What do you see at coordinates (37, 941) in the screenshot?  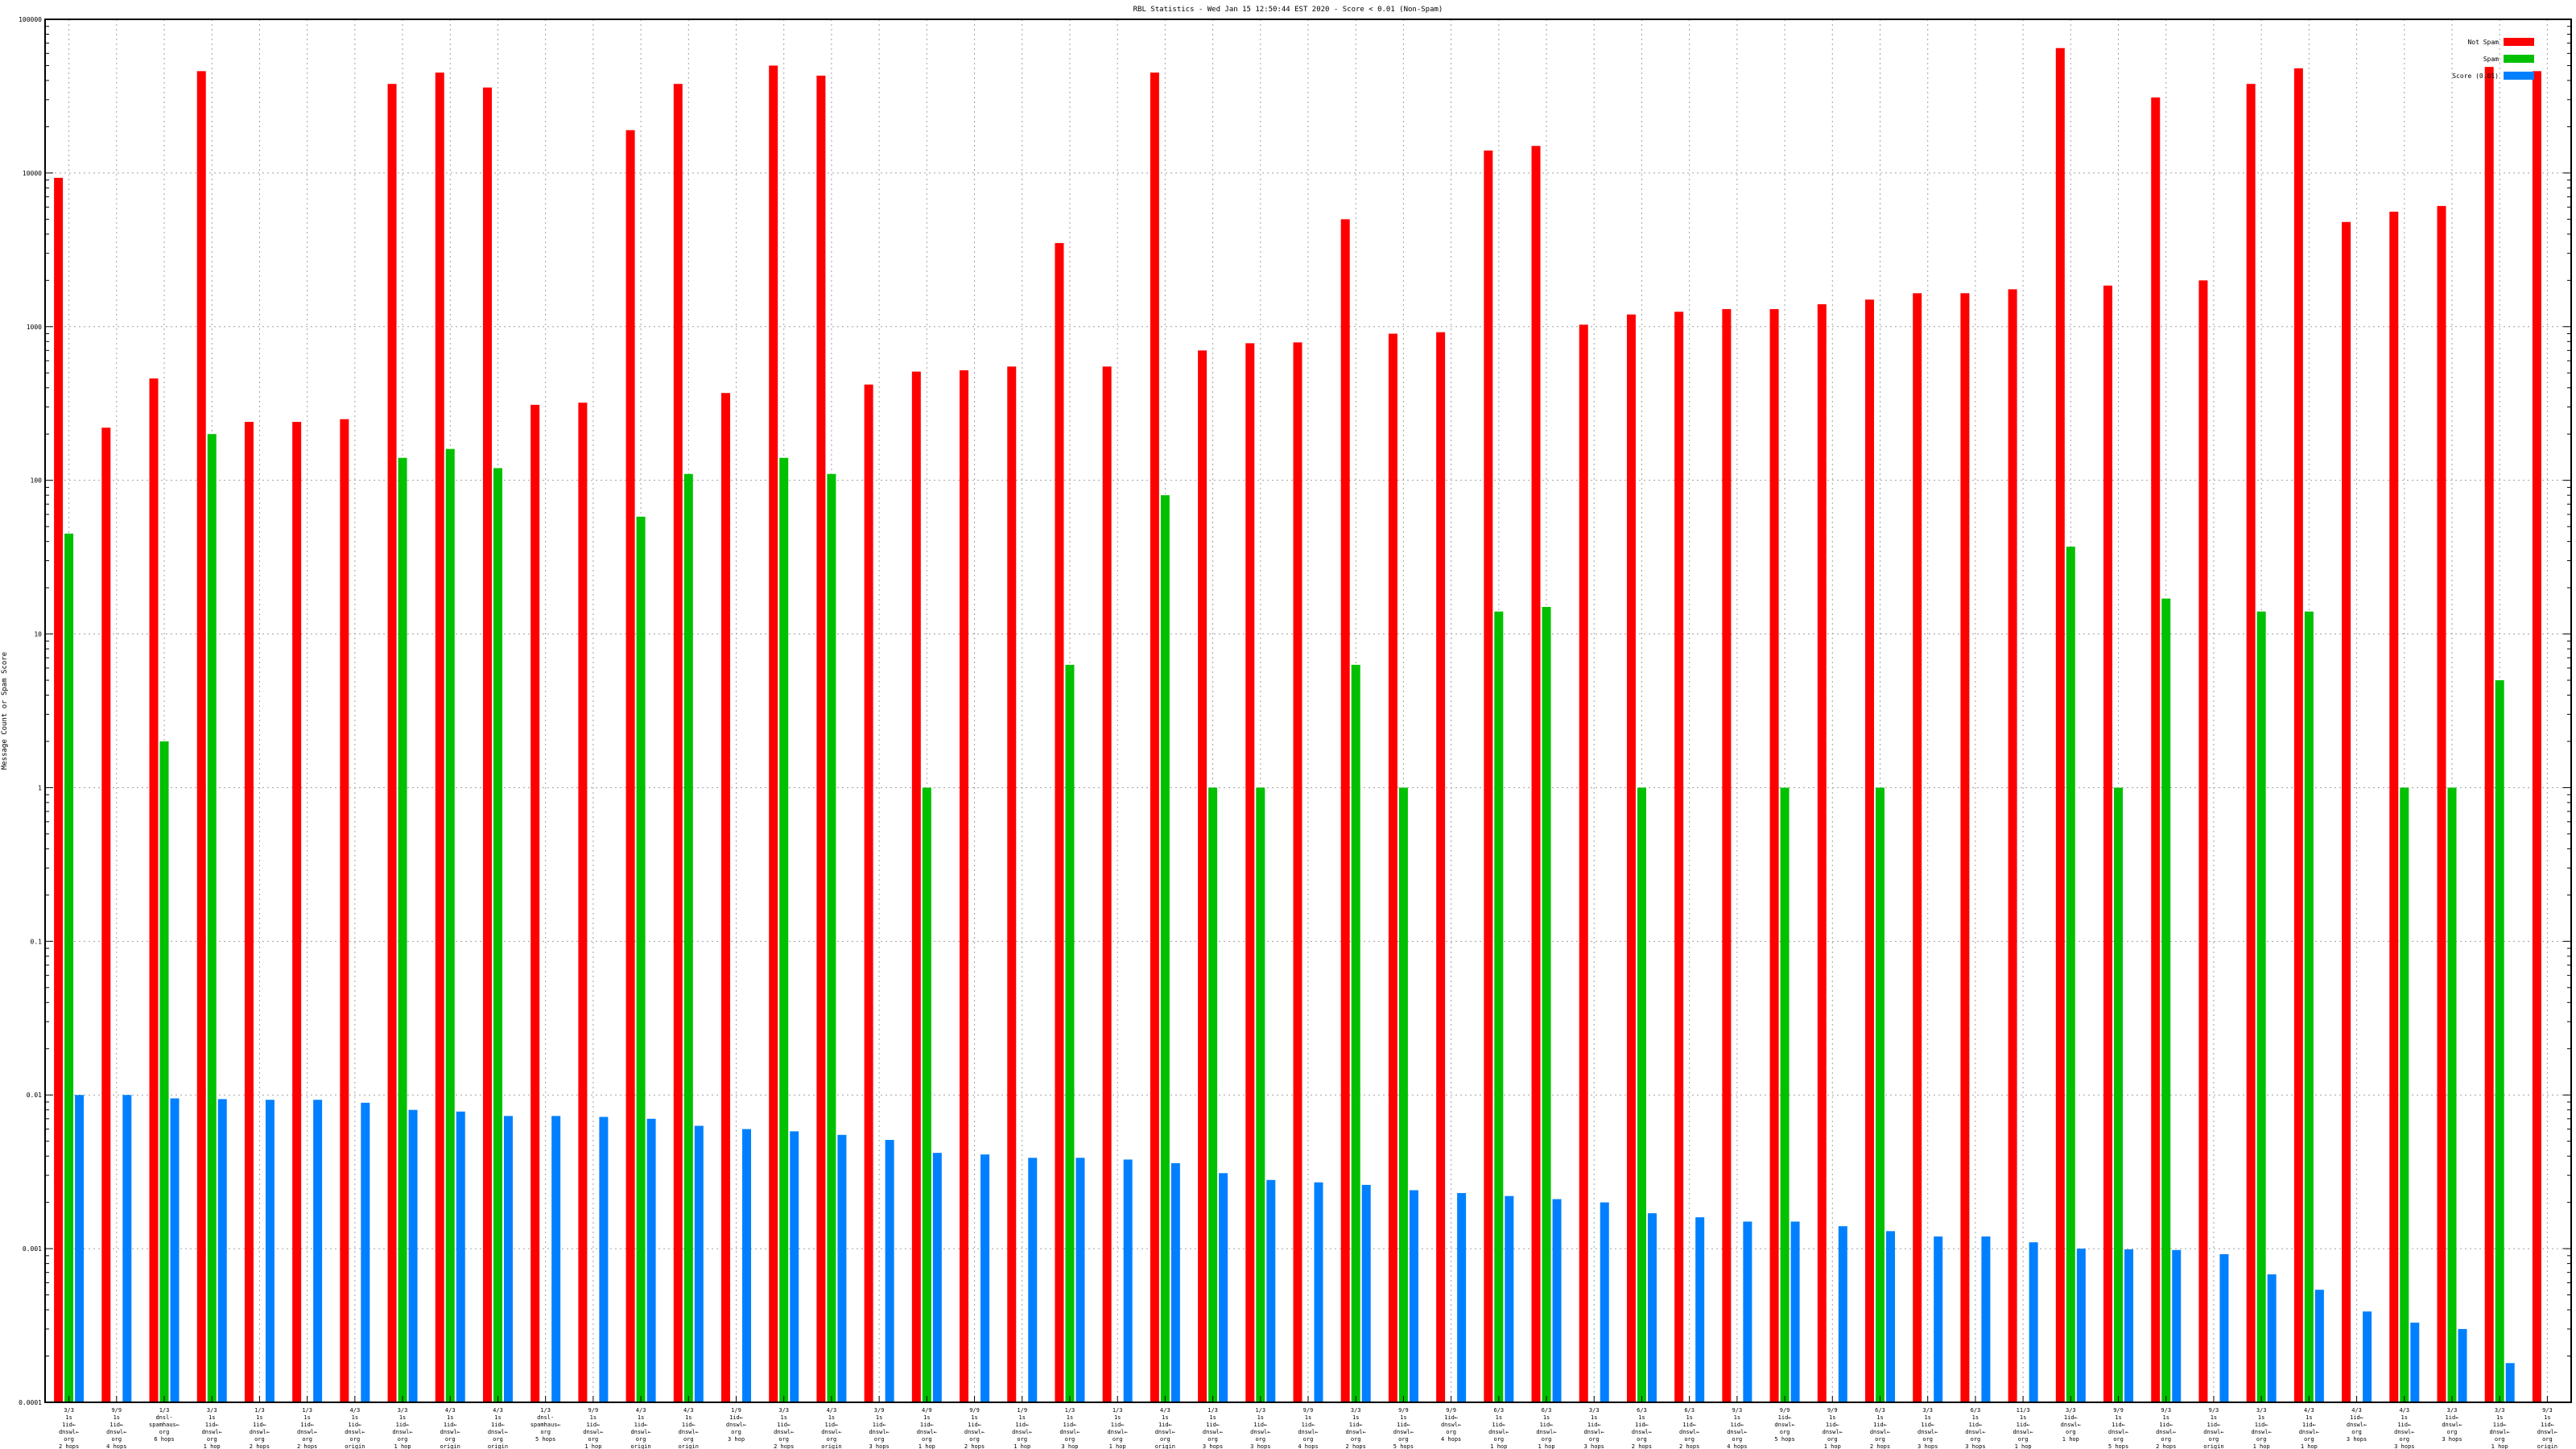 I see `y-tick-label: 0.1` at bounding box center [37, 941].